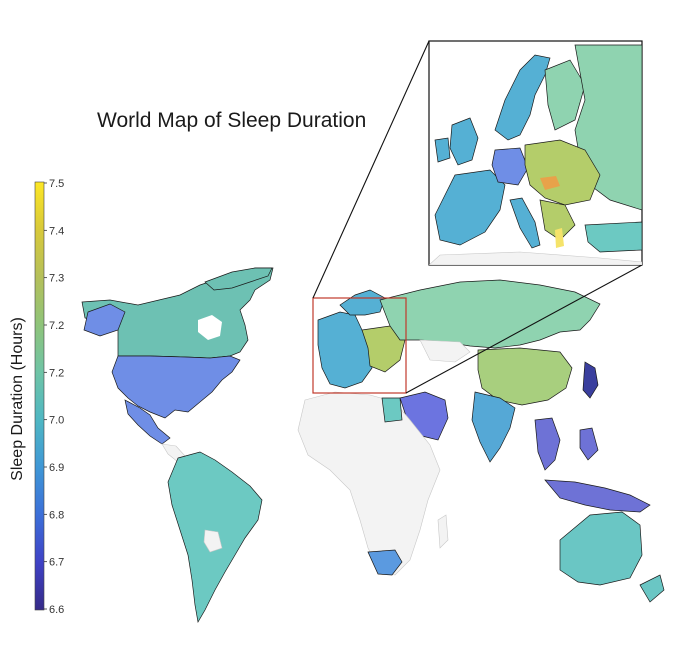 The image size is (679, 666). Describe the element at coordinates (56, 563) in the screenshot. I see `colorbar-tick-label: 6.7` at that location.